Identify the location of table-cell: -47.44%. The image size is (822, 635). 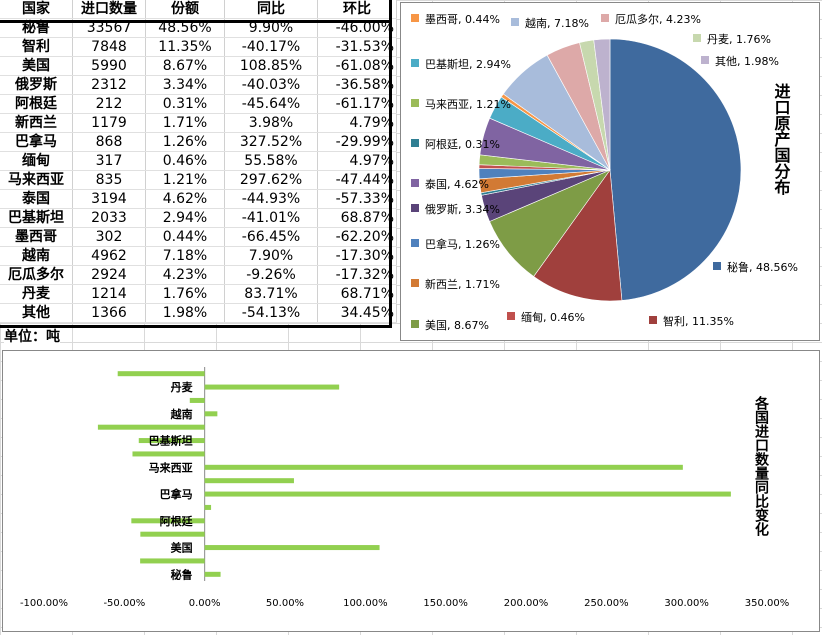
(357, 180).